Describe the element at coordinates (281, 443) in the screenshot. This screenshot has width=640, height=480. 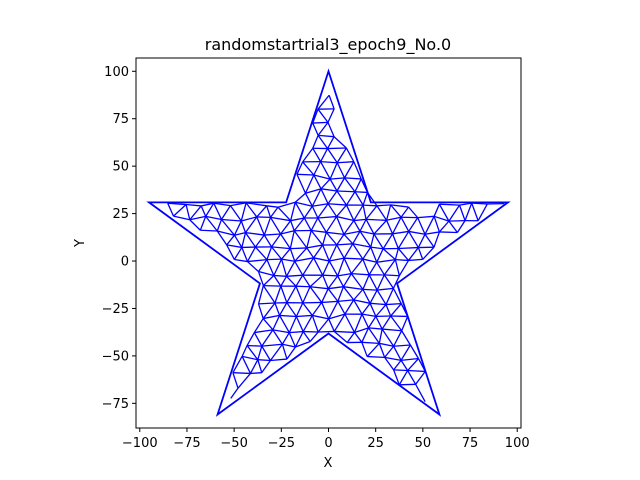
I see `x-tick-label: −25` at that location.